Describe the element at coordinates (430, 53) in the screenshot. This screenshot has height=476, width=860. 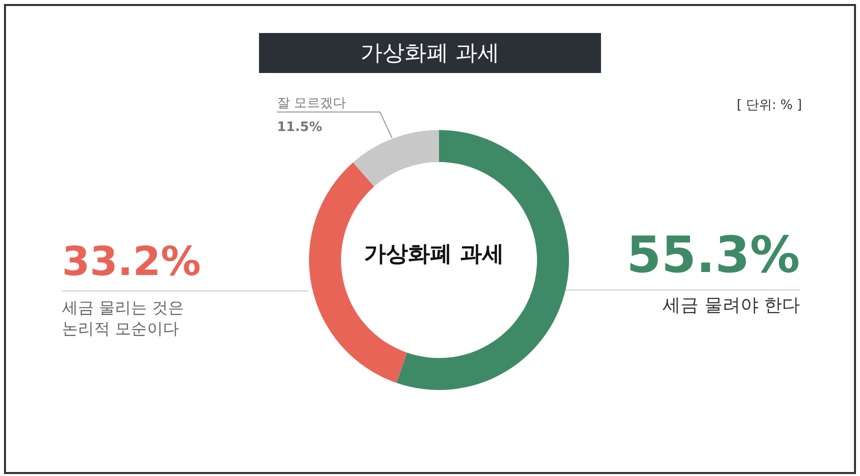
I see `chart-title: 가상화폐 과세` at that location.